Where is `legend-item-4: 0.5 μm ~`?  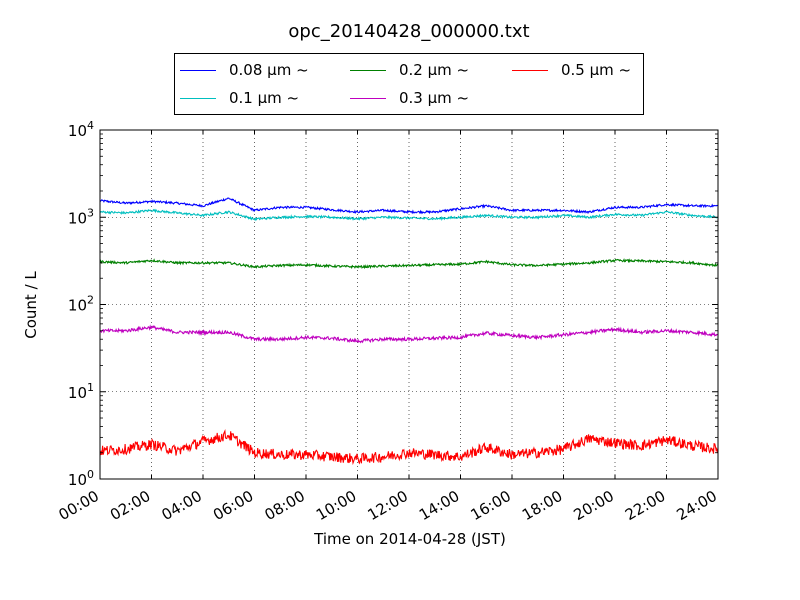
legend-item-4: 0.5 μm ~ is located at coordinates (571, 70).